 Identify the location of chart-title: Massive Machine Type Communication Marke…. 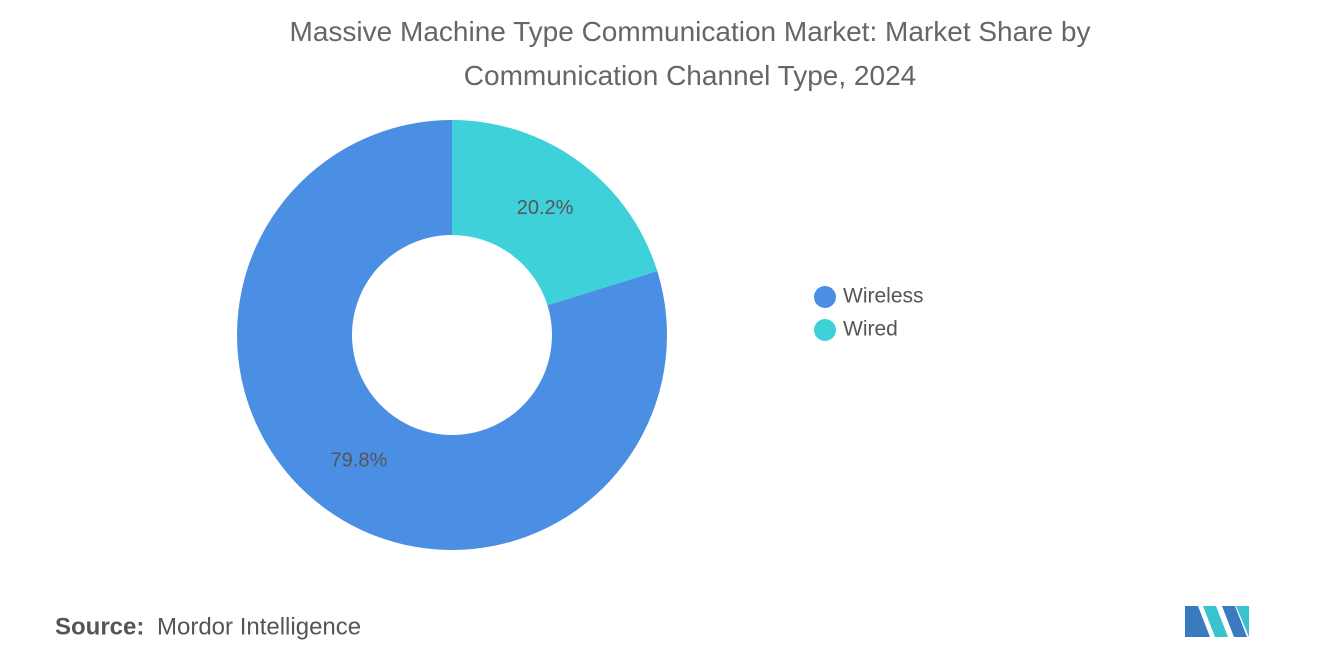
(690, 53).